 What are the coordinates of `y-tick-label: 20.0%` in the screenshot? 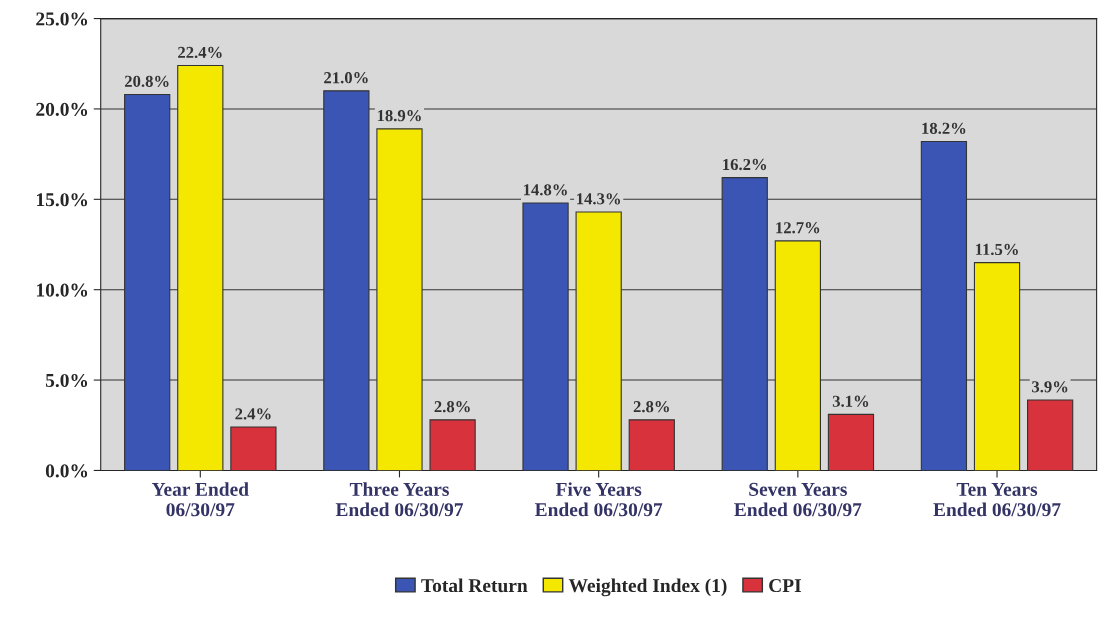 It's located at (62, 109).